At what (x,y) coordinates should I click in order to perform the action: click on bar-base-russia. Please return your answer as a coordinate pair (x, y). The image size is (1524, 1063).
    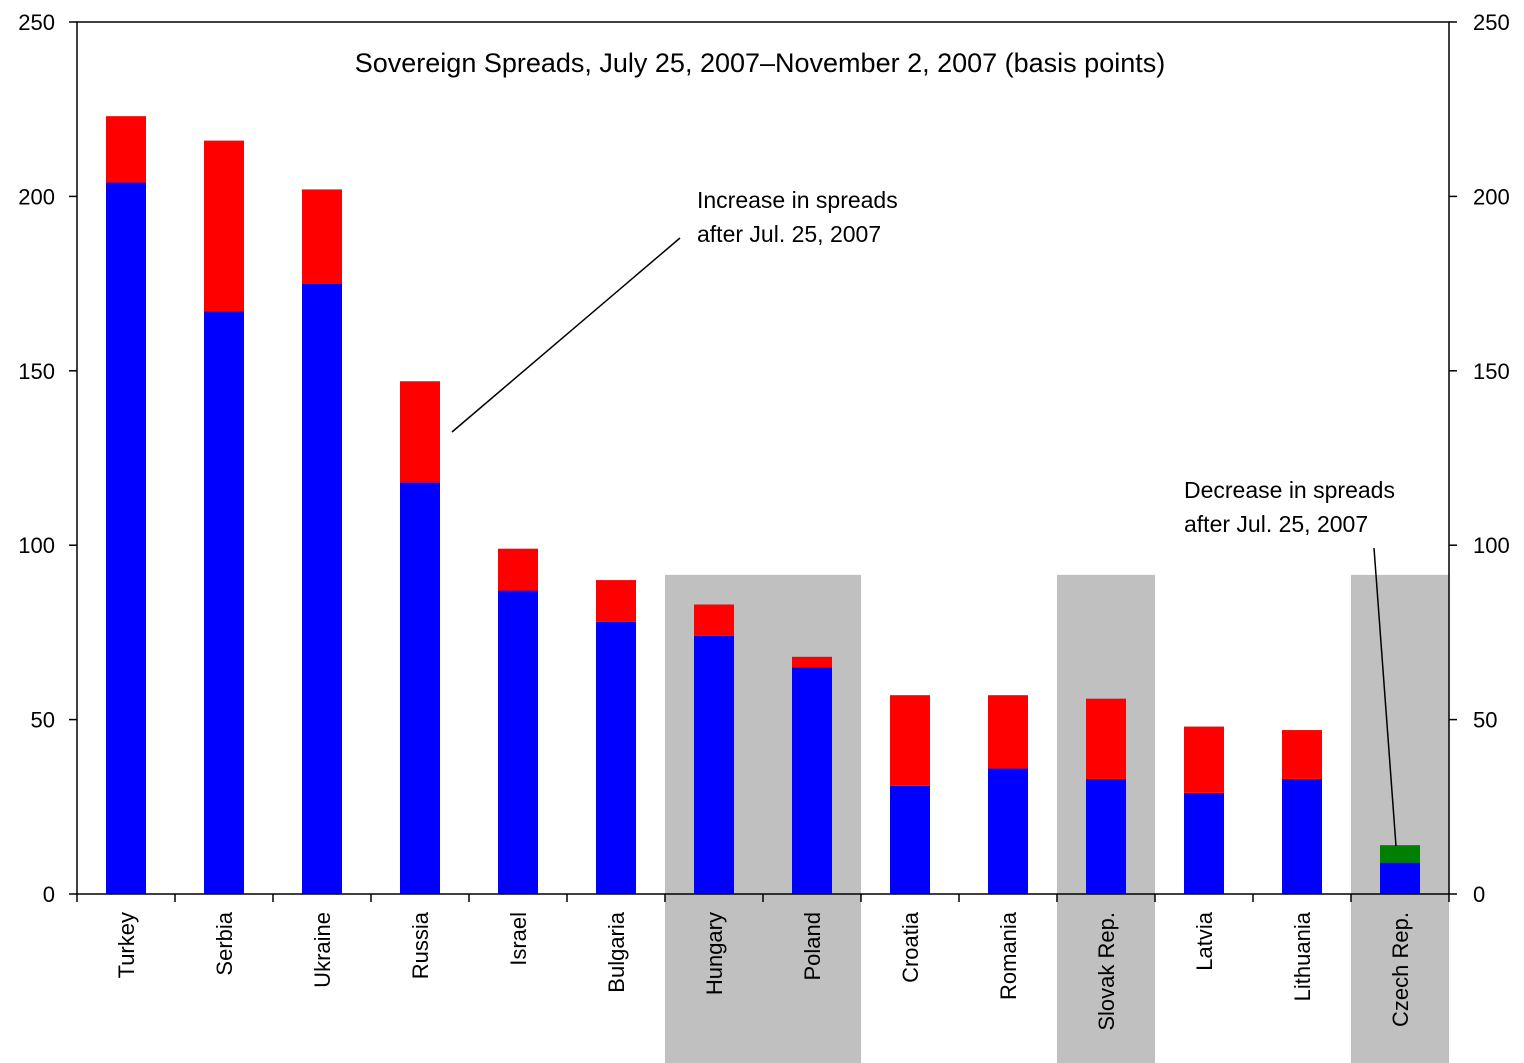
    Looking at the image, I should click on (420, 688).